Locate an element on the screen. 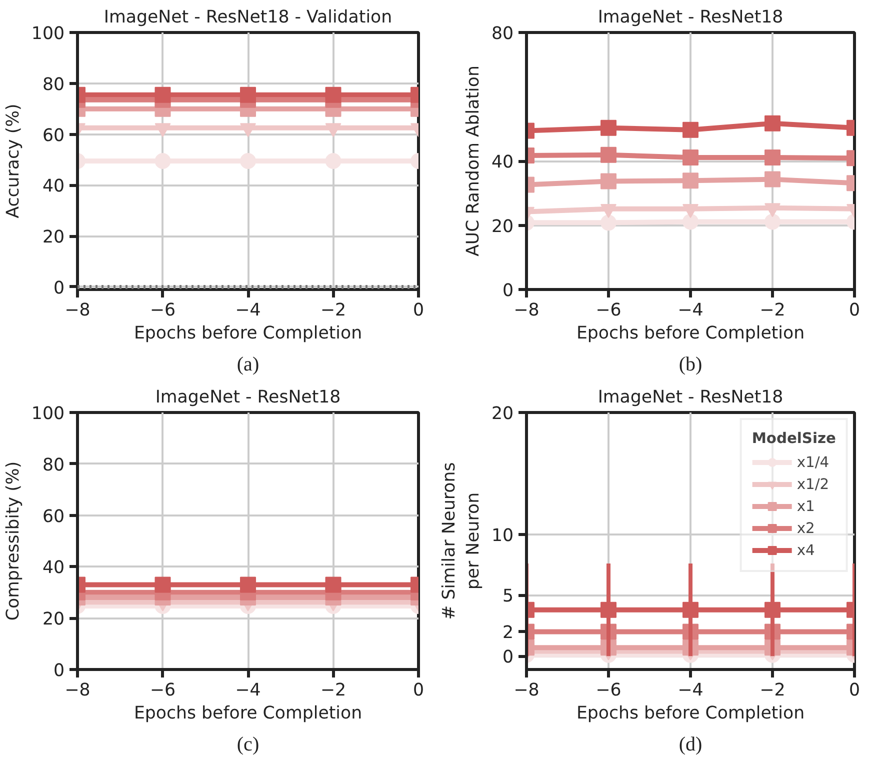 The image size is (873, 761). y-tick-label: 10 is located at coordinates (502, 536).